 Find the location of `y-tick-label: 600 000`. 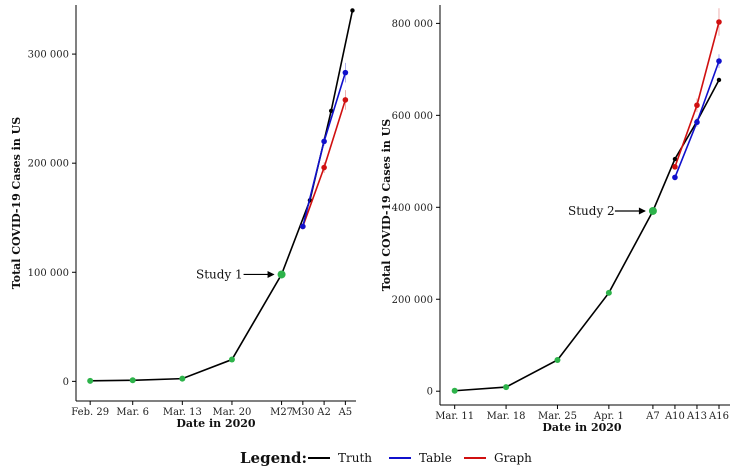

y-tick-label: 600 000 is located at coordinates (412, 116).